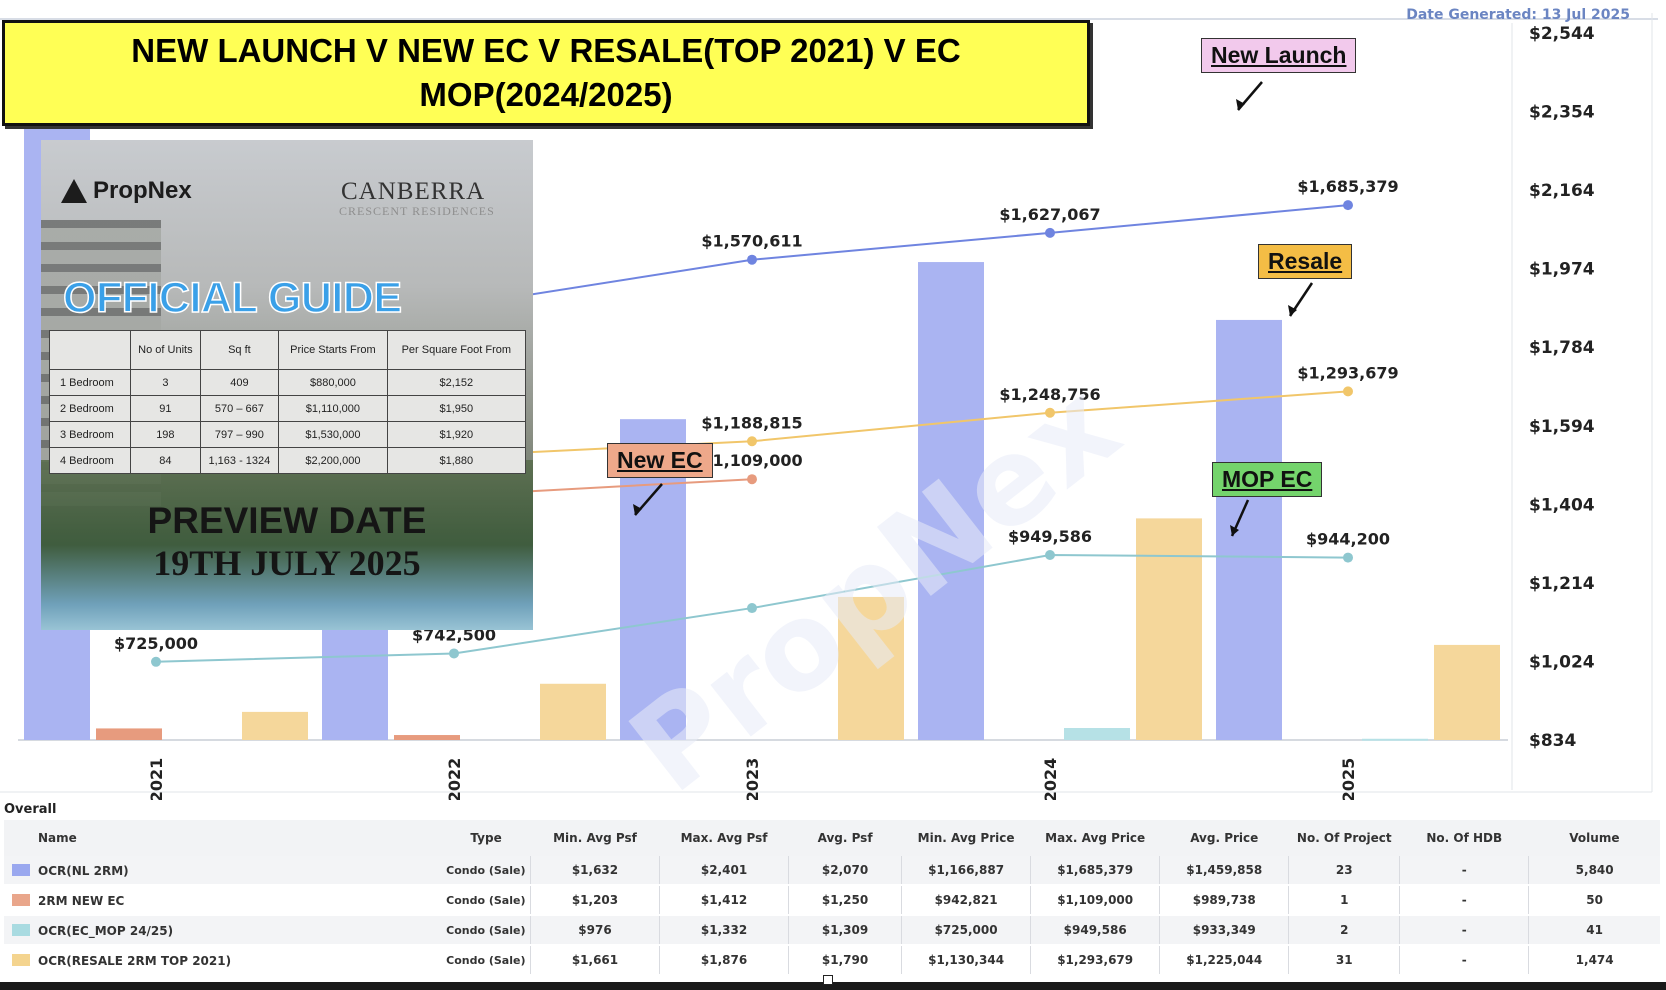 The width and height of the screenshot is (1666, 990). What do you see at coordinates (966, 871) in the screenshot?
I see `summary-cell: $1,166,887` at bounding box center [966, 871].